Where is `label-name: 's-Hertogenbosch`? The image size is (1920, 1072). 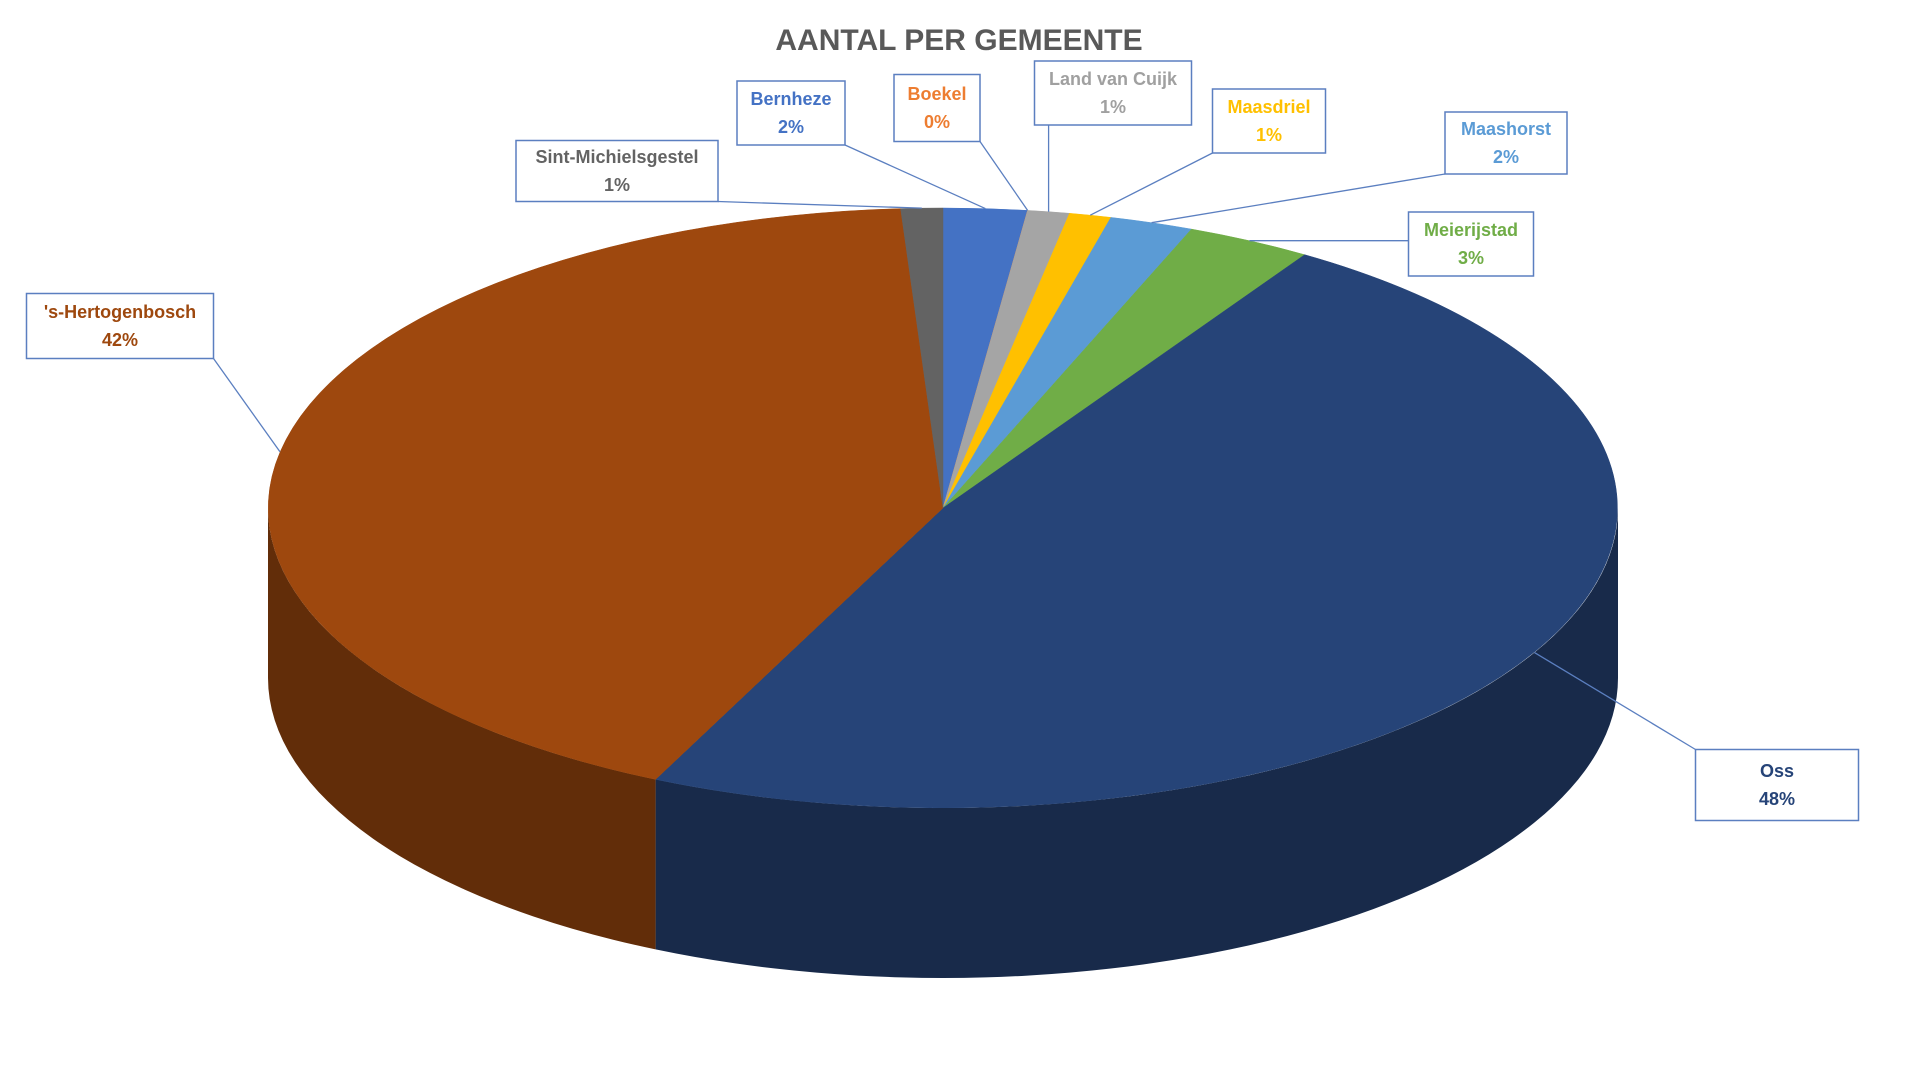 label-name: 's-Hertogenbosch is located at coordinates (120, 312).